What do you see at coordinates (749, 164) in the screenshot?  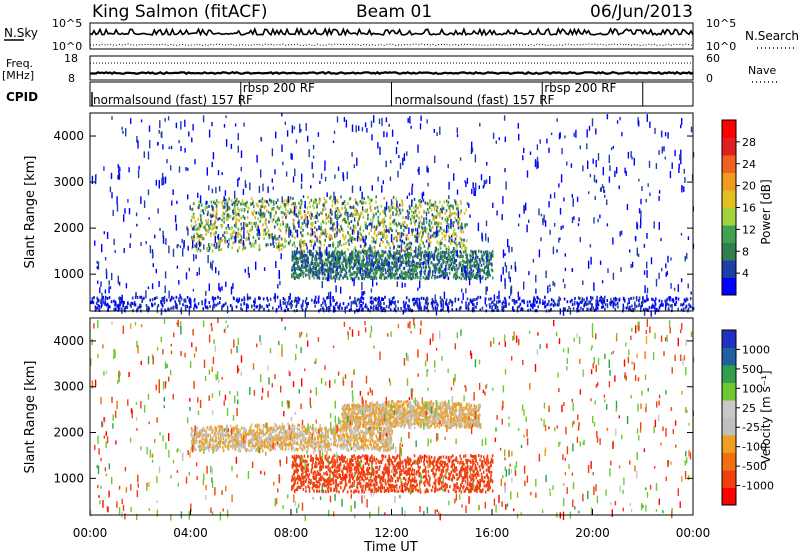 I see `colorbar-tick-label: 24` at bounding box center [749, 164].